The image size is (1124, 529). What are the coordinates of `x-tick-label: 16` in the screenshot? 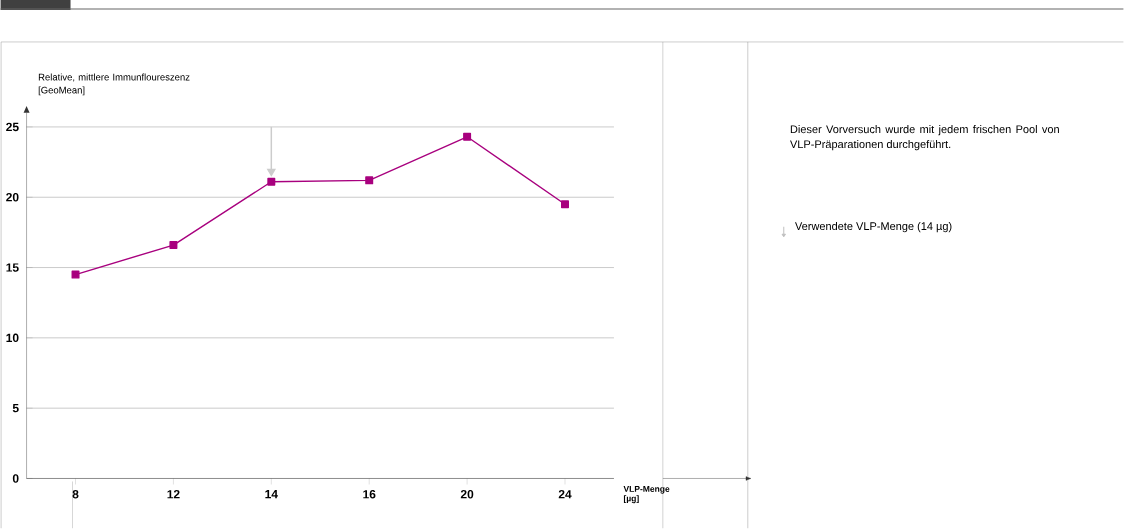 It's located at (369, 494).